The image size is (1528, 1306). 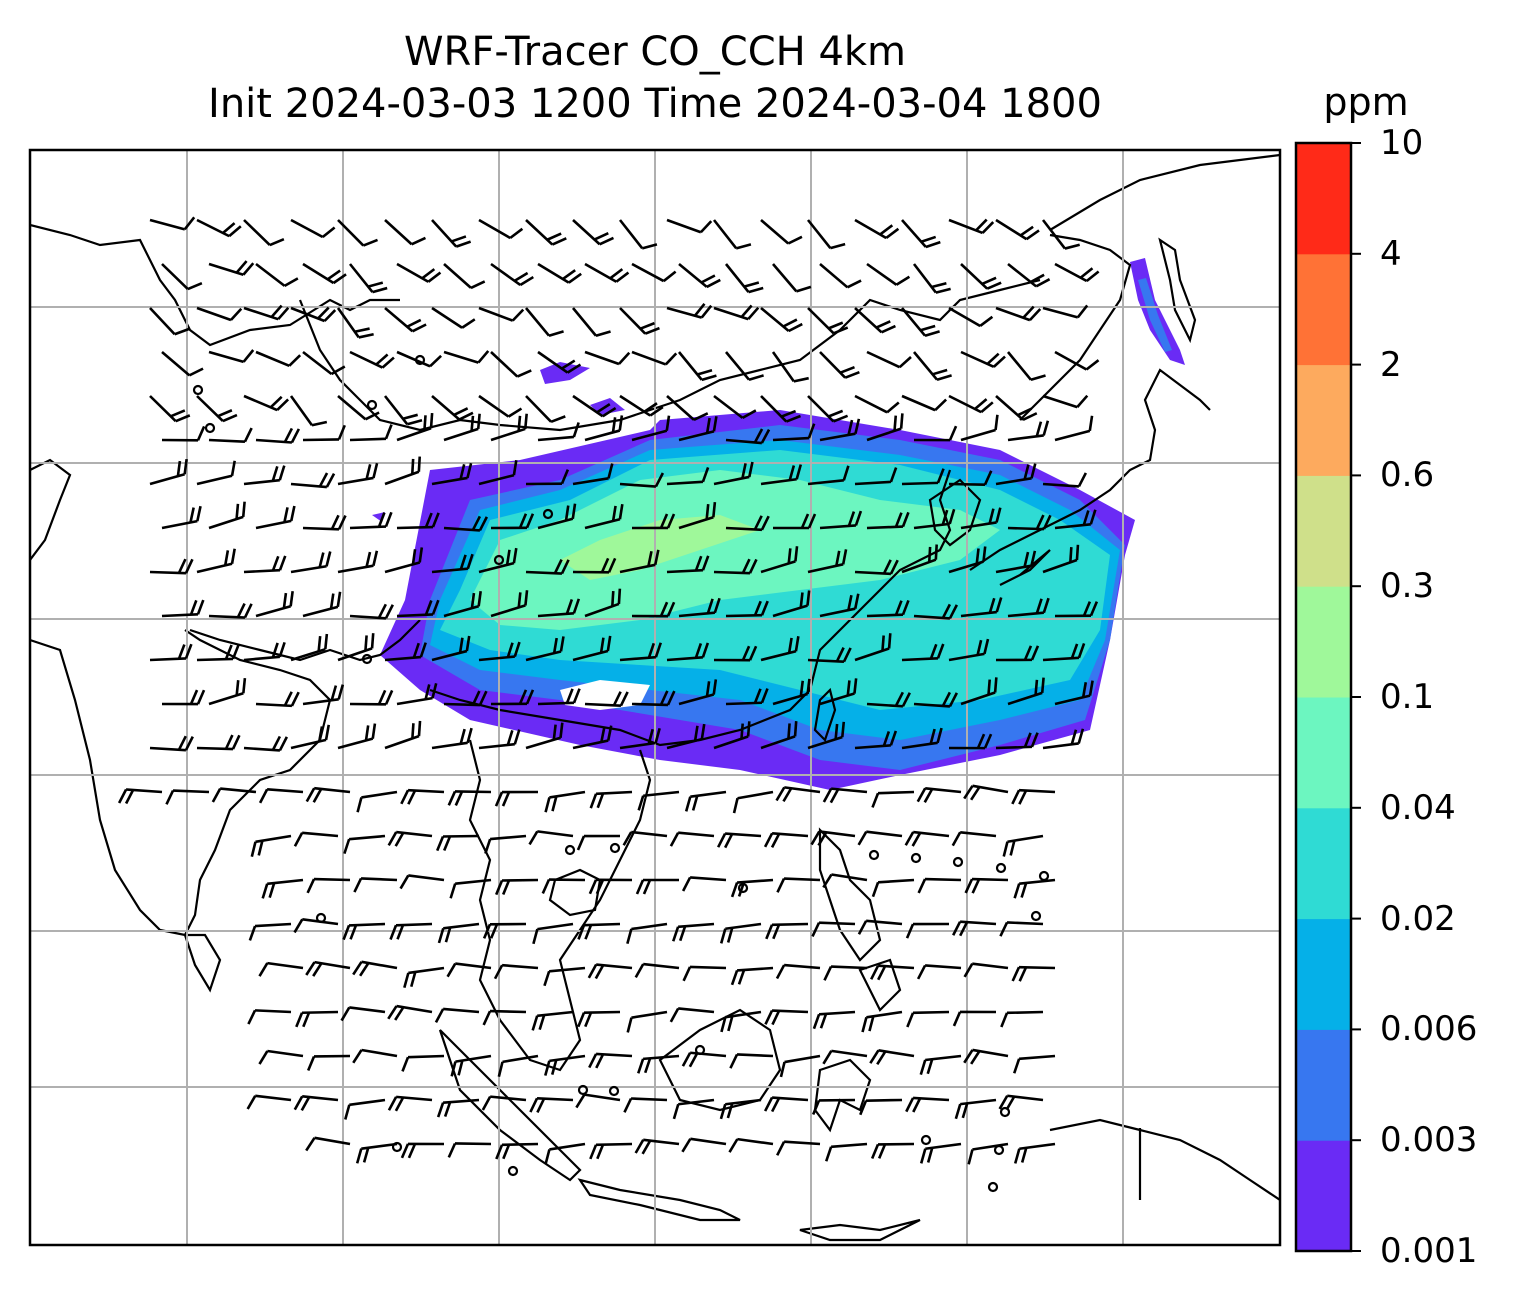 I want to click on coastline-russia-east, so click(x=1149, y=287).